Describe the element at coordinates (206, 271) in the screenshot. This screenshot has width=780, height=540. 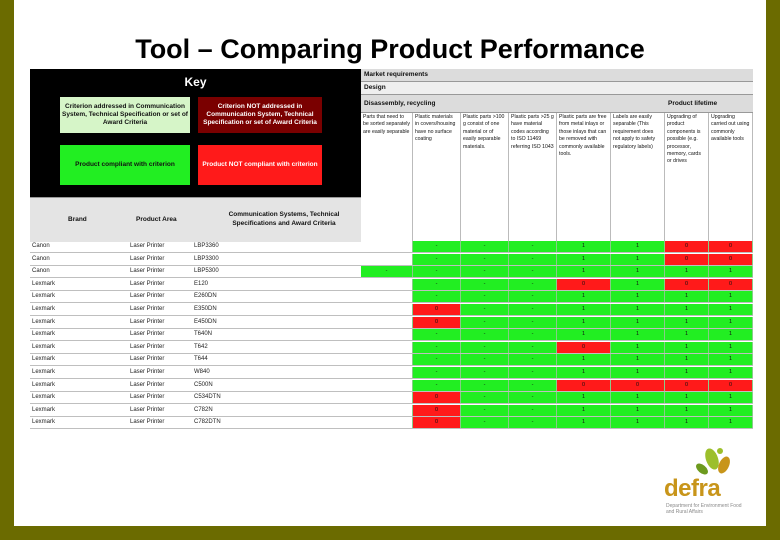
I see `row-model: LBP5300` at that location.